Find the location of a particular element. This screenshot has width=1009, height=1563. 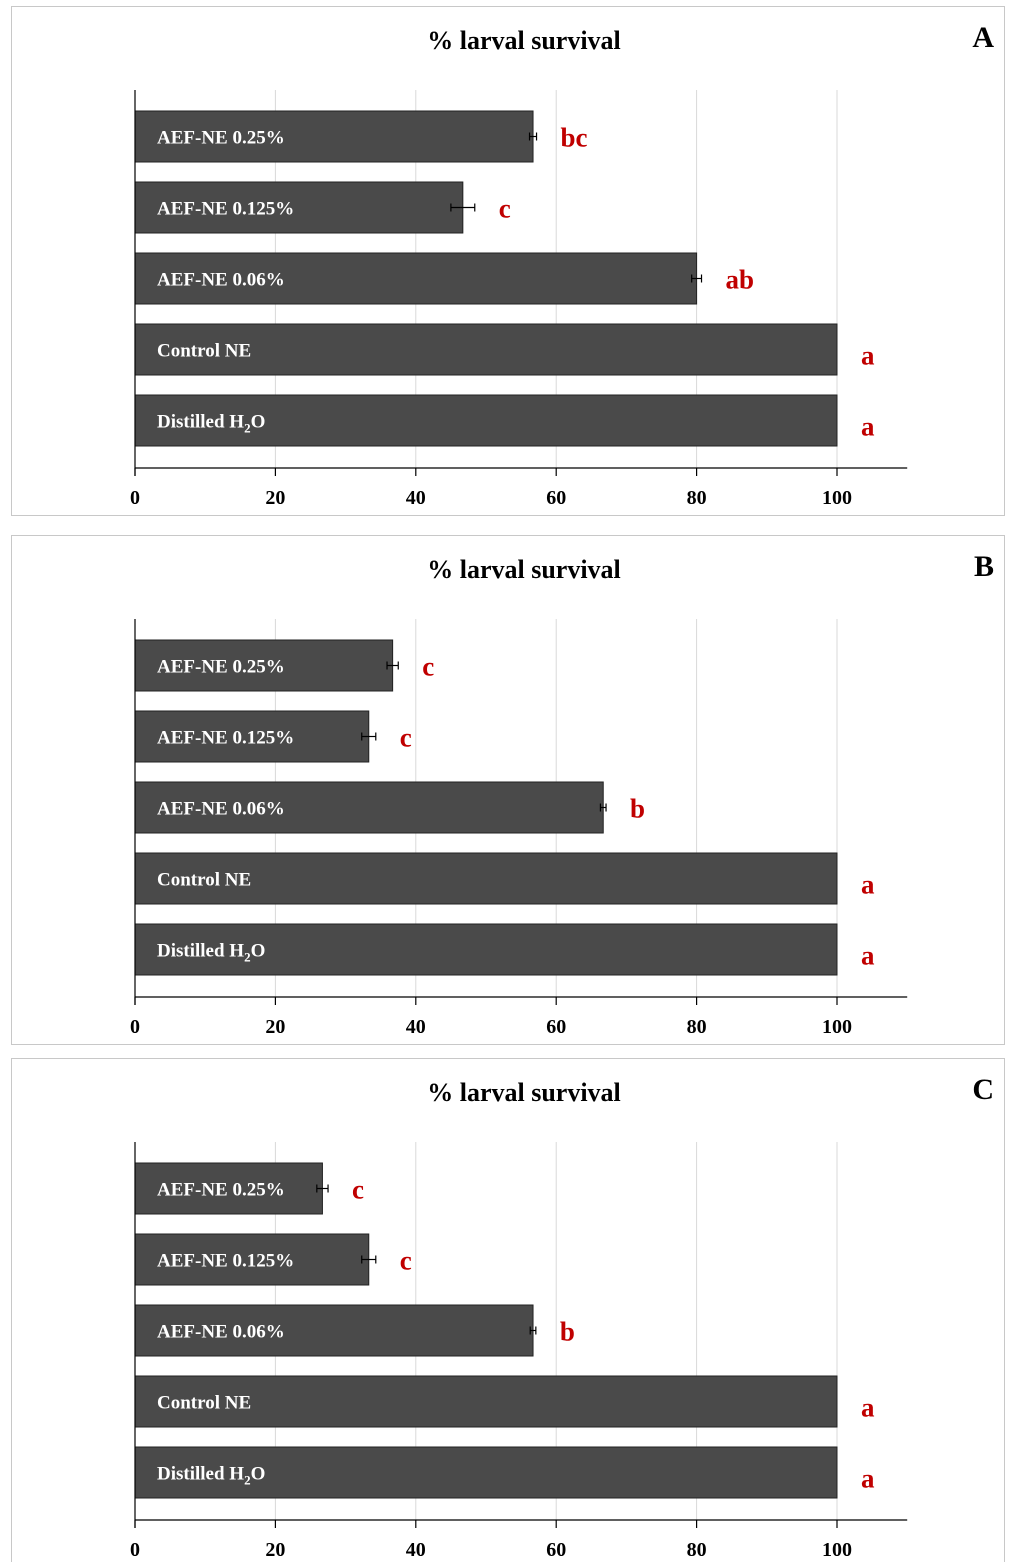

significance-label: ab is located at coordinates (740, 280).